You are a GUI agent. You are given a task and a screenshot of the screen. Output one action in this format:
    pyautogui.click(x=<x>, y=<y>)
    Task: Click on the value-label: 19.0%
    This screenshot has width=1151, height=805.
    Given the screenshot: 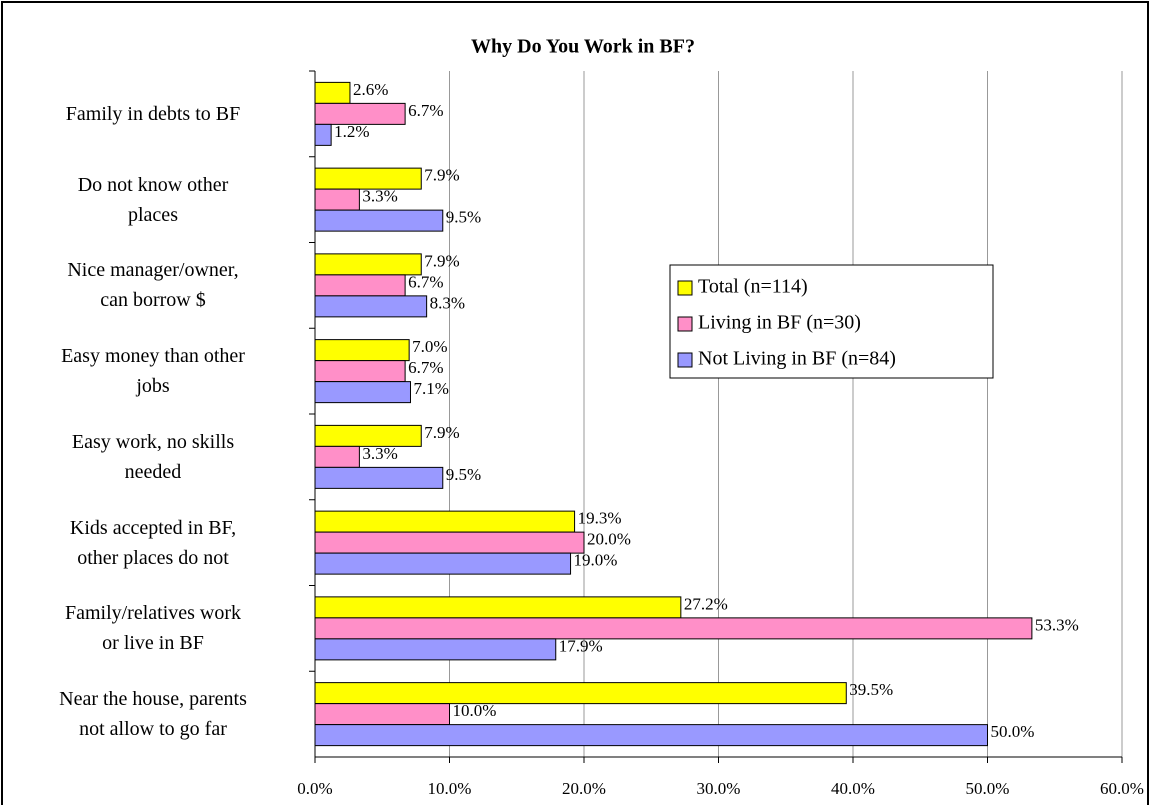 What is the action you would take?
    pyautogui.click(x=596, y=560)
    